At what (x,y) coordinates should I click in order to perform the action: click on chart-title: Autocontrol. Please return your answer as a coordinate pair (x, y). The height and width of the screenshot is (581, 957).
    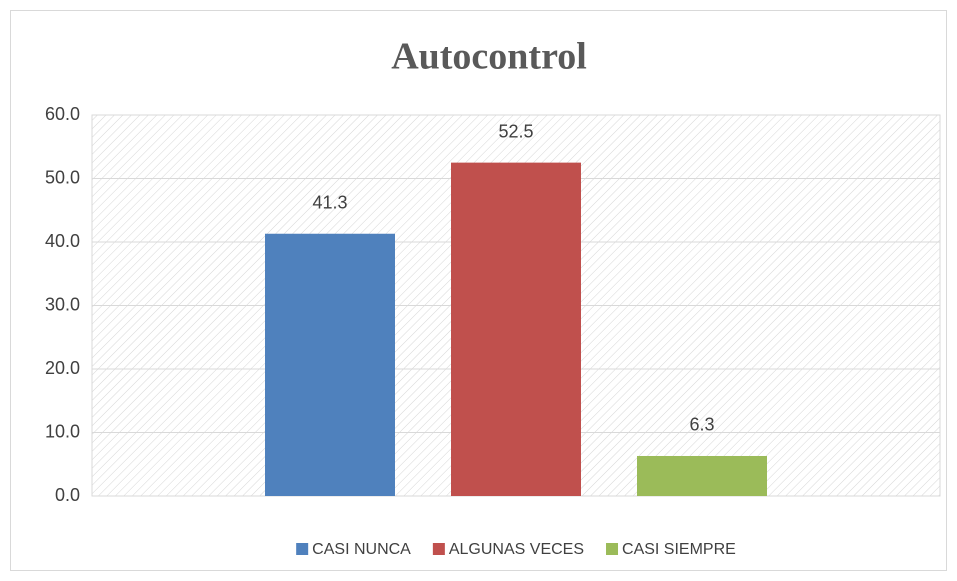
    Looking at the image, I should click on (489, 57).